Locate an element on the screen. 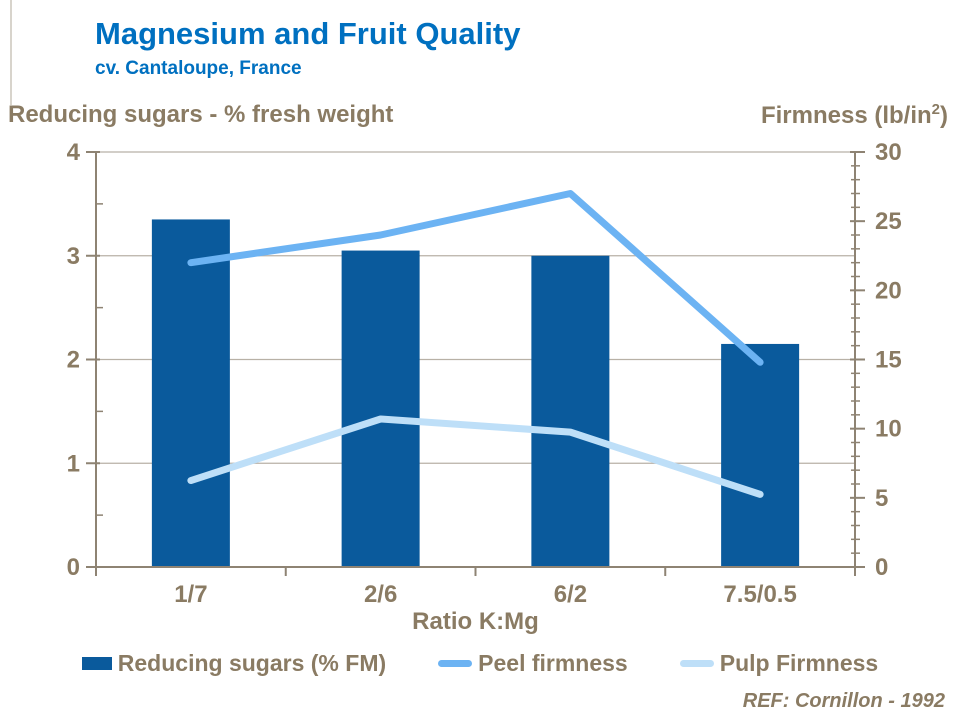 The image size is (960, 720). left-axis-title: Reducing sugars - % fresh weight is located at coordinates (201, 114).